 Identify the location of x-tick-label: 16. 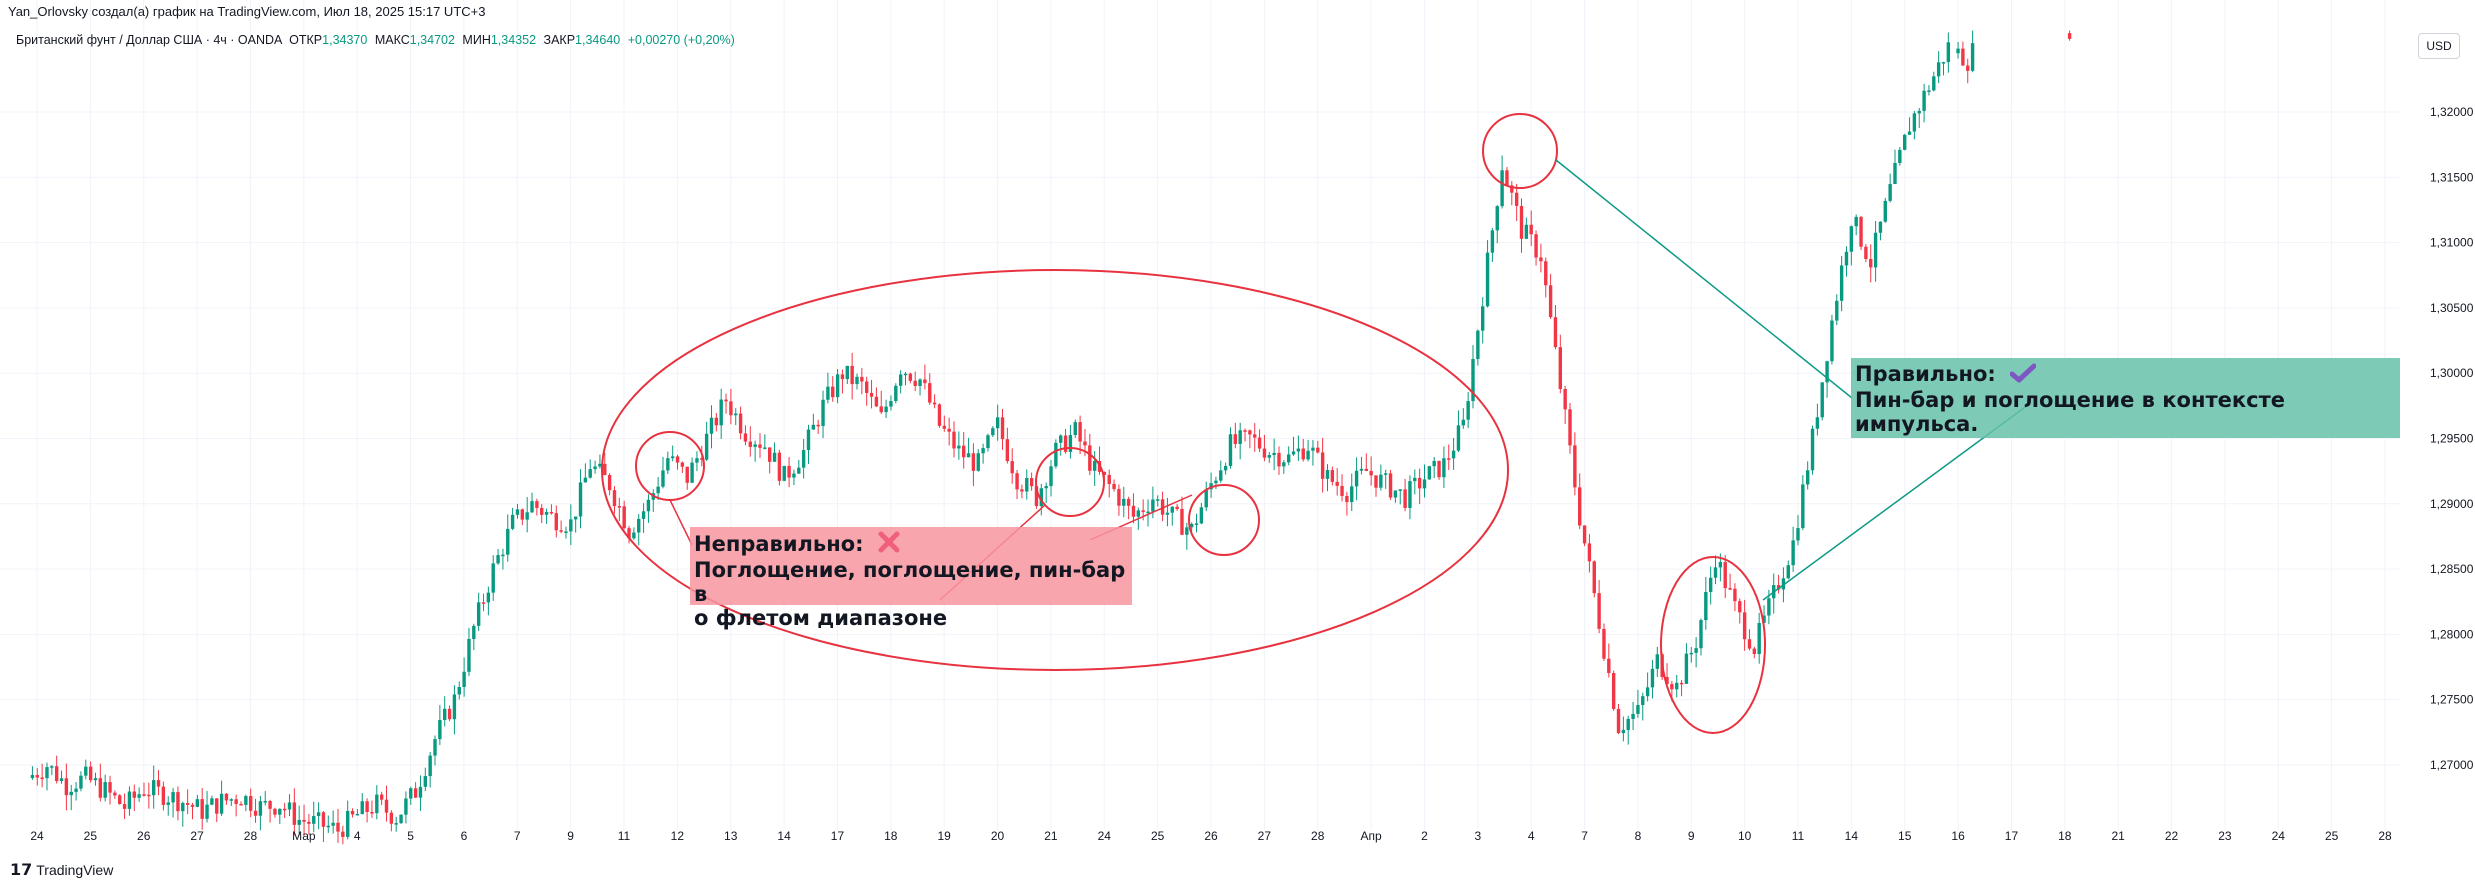
(1958, 836).